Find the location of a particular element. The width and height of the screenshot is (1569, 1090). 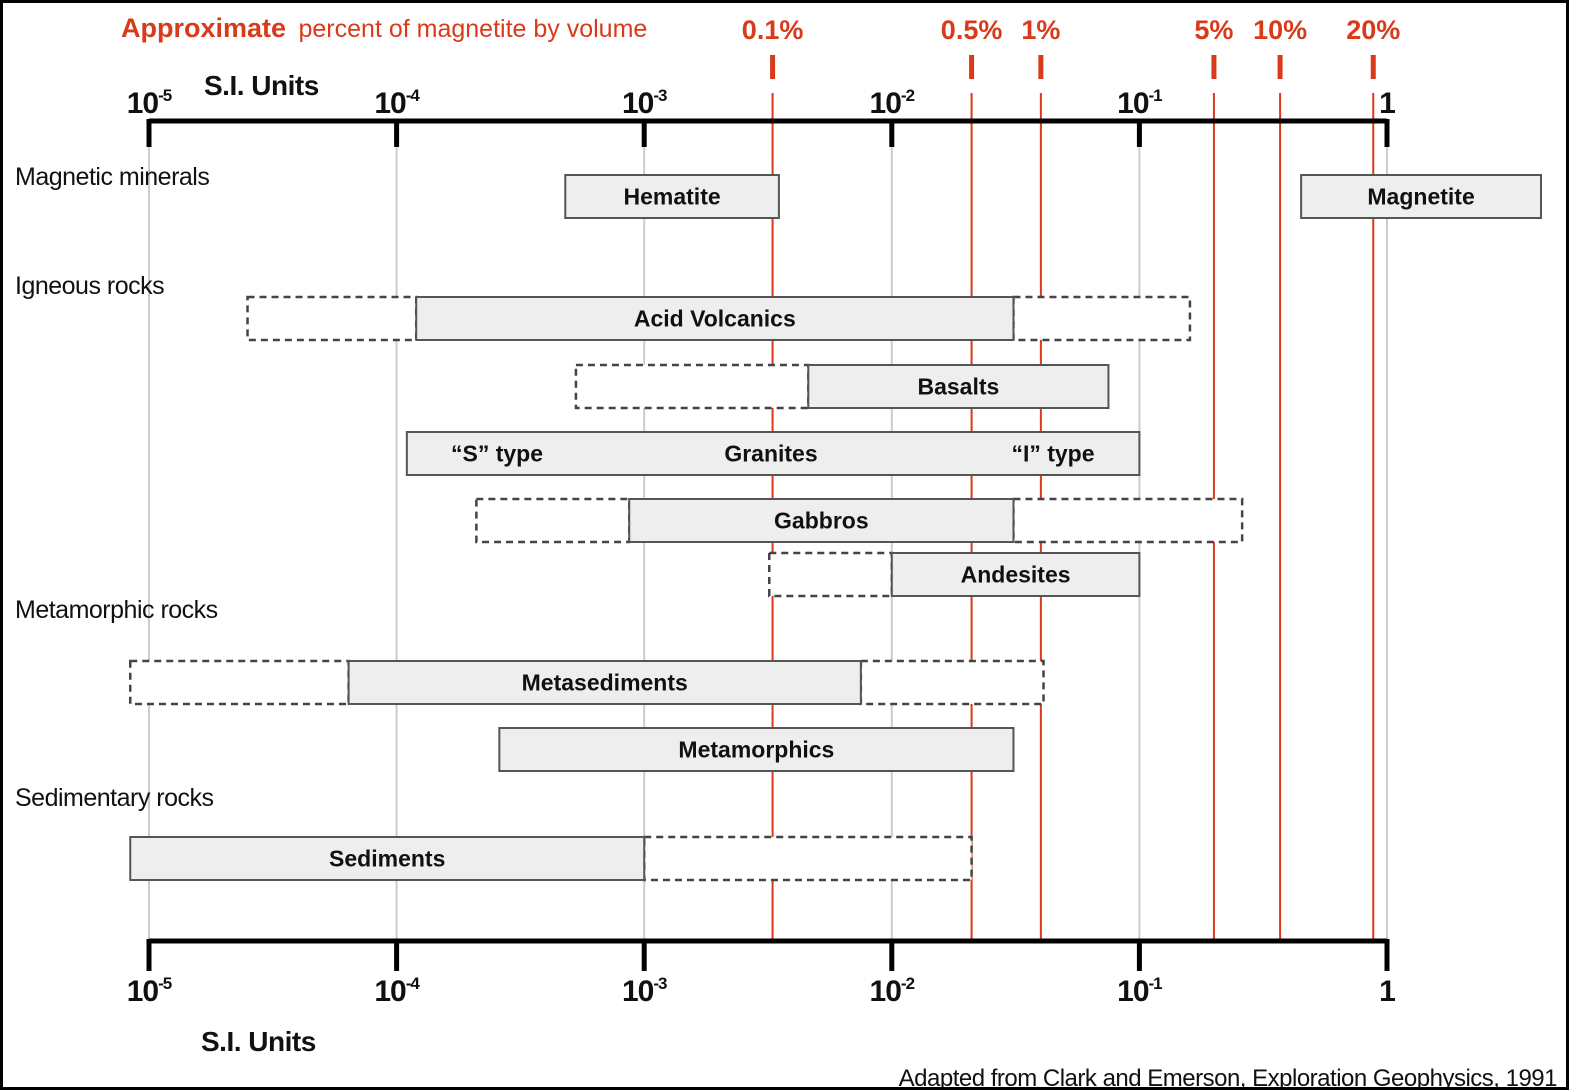

bar-sublabel: “S” type is located at coordinates (497, 454).